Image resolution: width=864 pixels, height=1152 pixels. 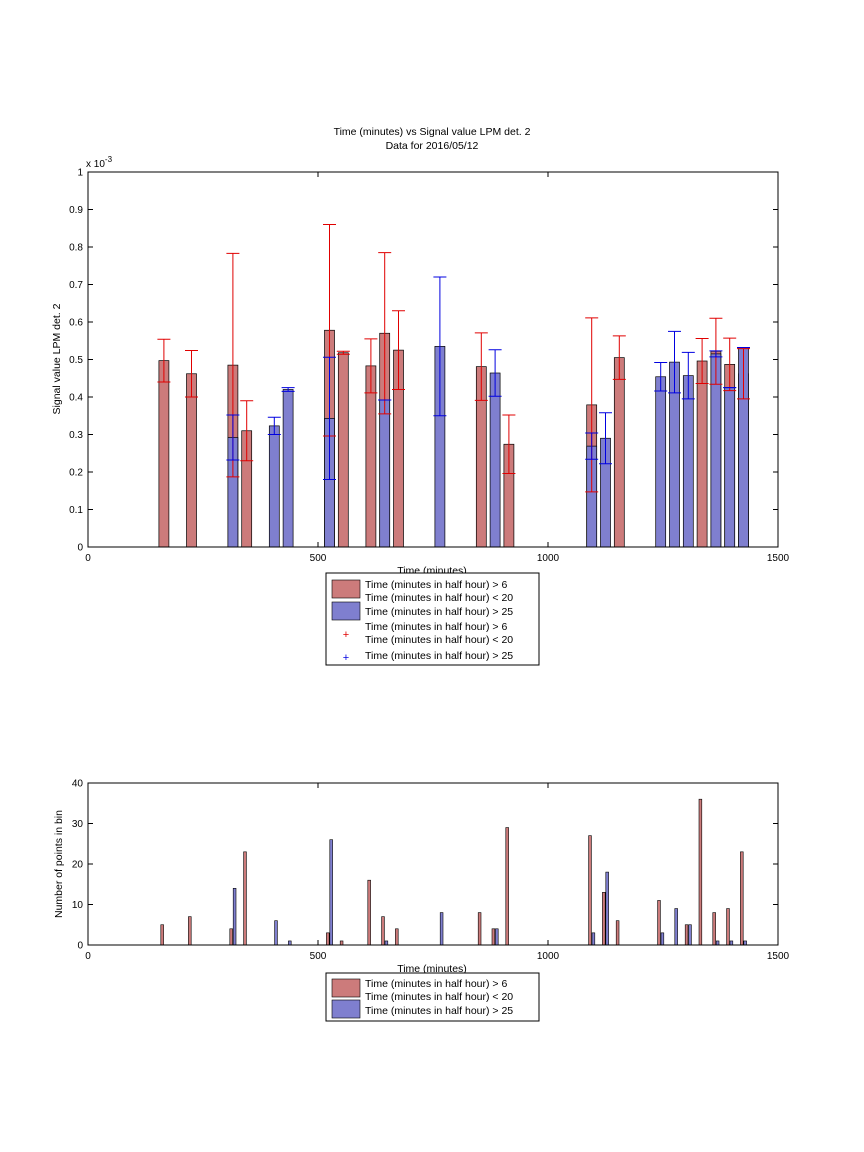 What do you see at coordinates (76, 473) in the screenshot?
I see `top-chart-y-tick-label: 0.2` at bounding box center [76, 473].